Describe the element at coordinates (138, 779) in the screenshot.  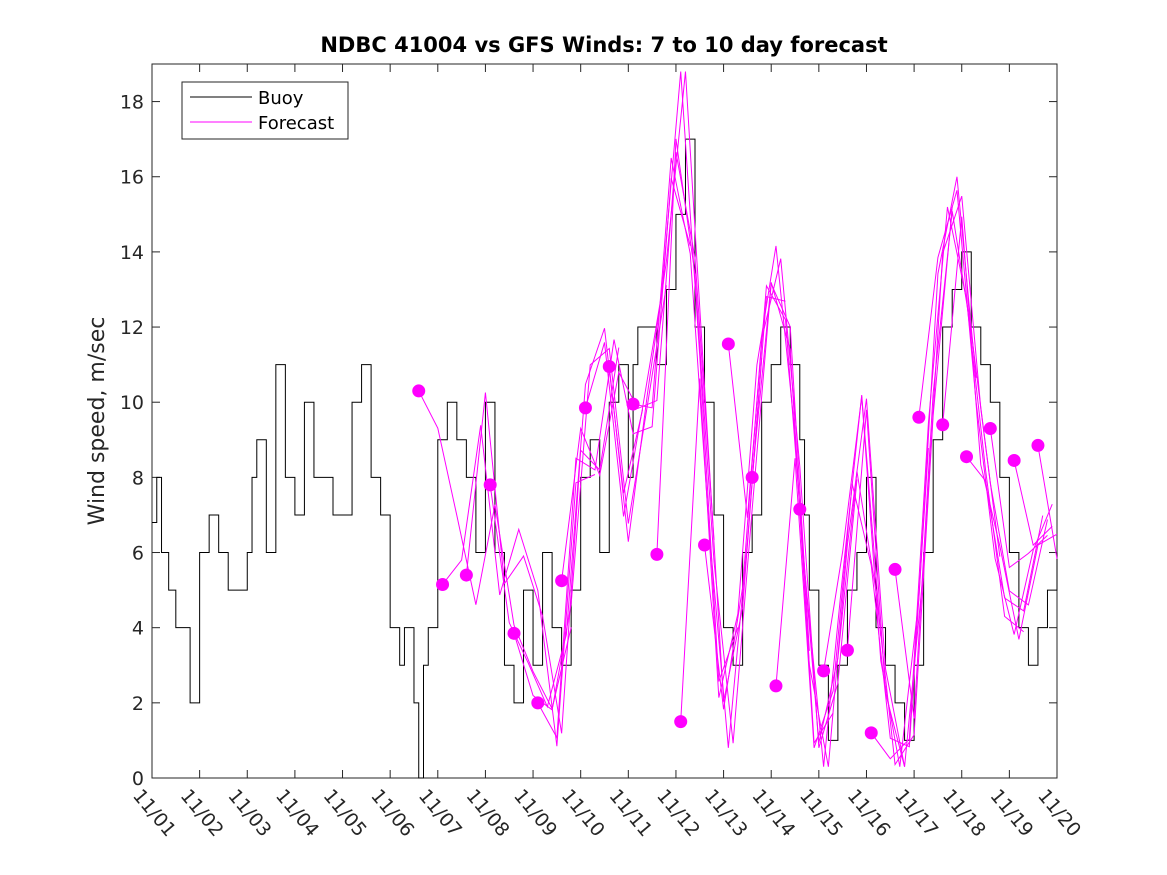
I see `y-tick-label: 0` at that location.